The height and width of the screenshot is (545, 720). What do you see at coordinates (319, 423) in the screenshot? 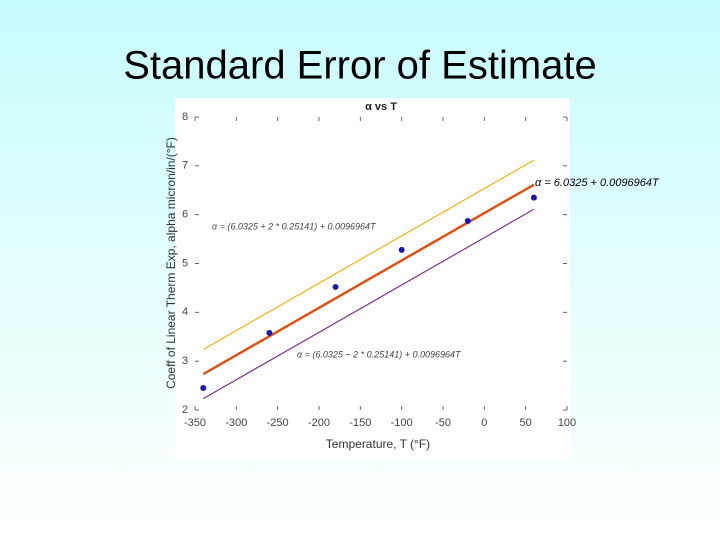
I see `x-tick-label: -200` at bounding box center [319, 423].